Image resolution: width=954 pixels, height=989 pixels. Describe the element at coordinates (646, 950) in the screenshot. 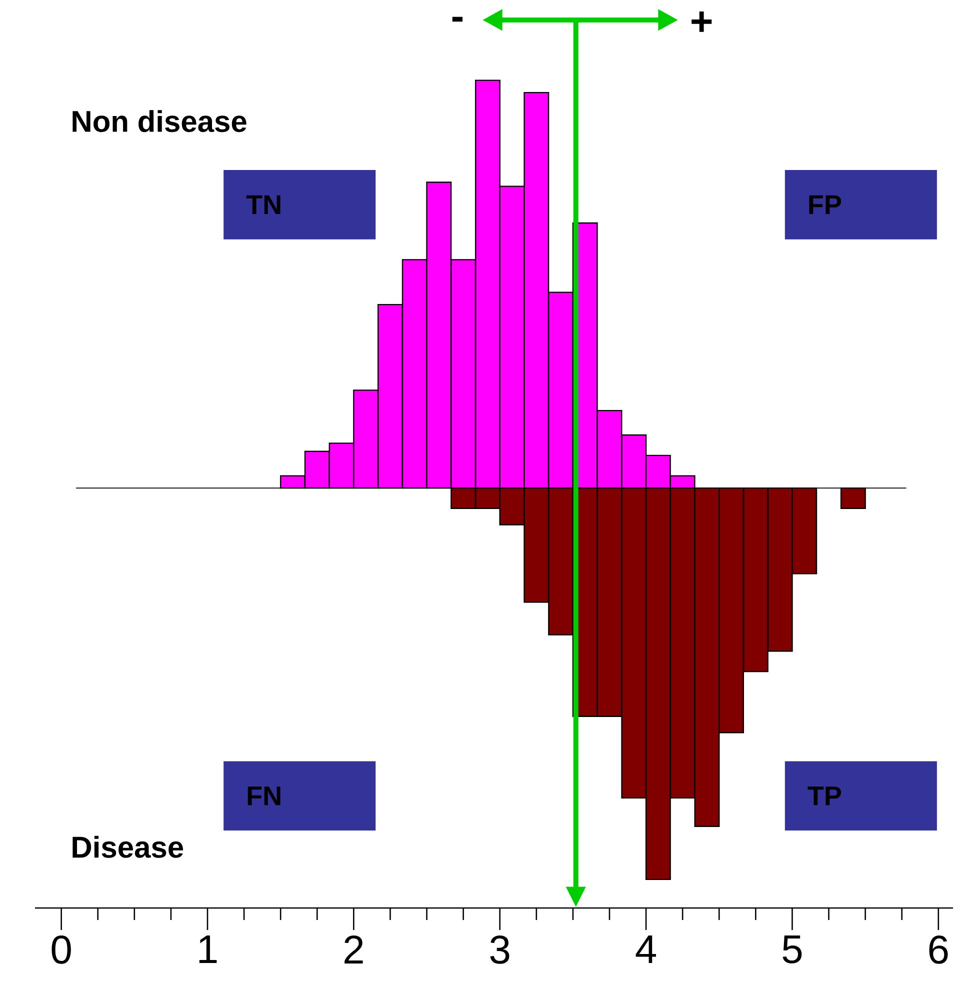

I see `x-tick-label: 4` at that location.